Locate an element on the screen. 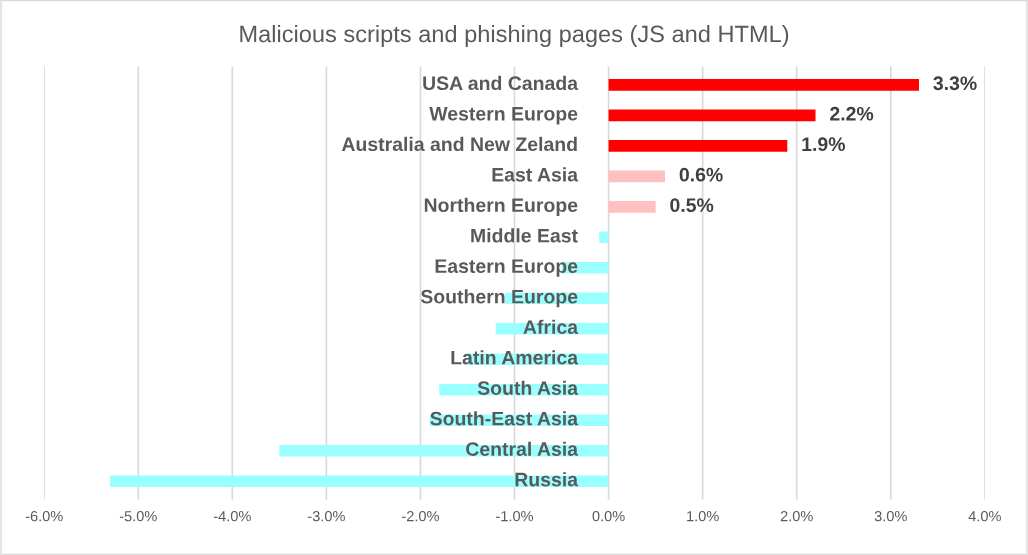  data-label: 3.3% is located at coordinates (955, 83).